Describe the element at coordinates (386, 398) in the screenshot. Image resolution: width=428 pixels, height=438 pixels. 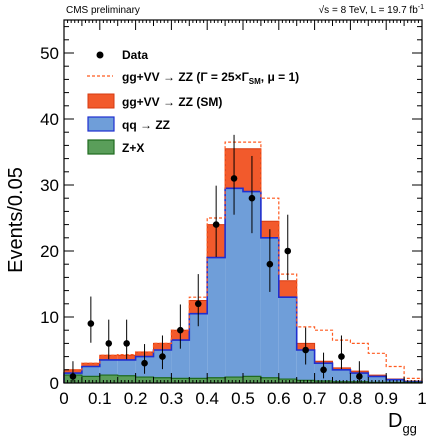
I see `x-tick-label: 0.9` at that location.